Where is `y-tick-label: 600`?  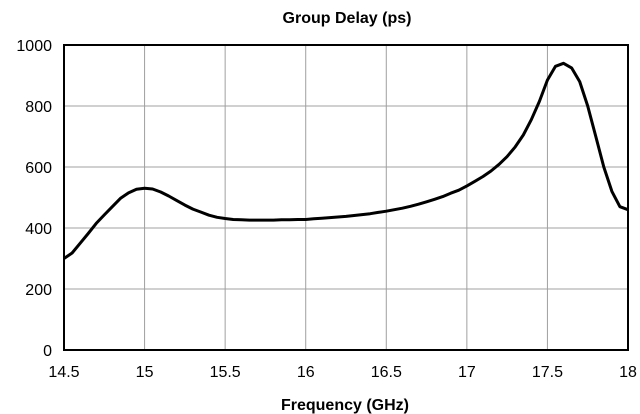 y-tick-label: 600 is located at coordinates (38, 168).